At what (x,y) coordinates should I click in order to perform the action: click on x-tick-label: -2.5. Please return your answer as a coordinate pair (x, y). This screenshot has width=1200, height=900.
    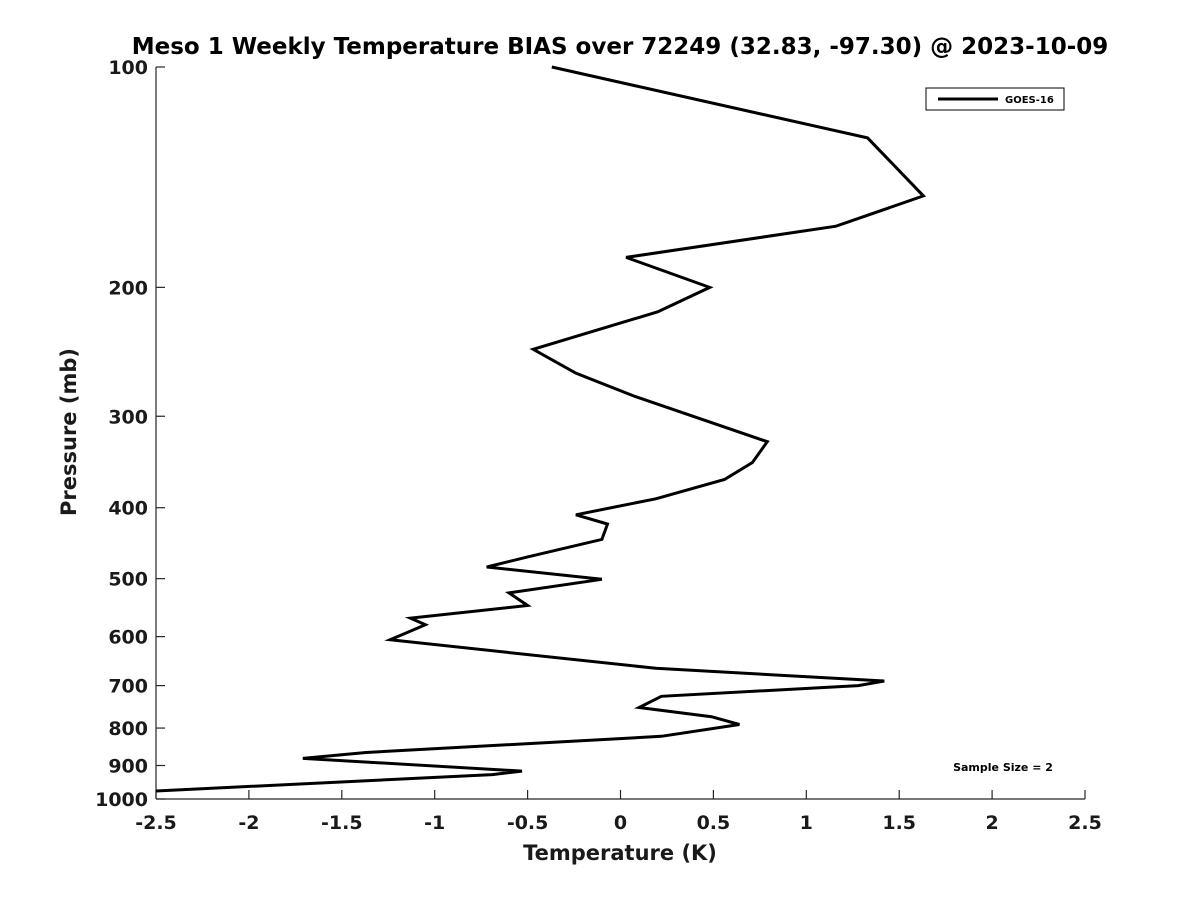
    Looking at the image, I should click on (156, 823).